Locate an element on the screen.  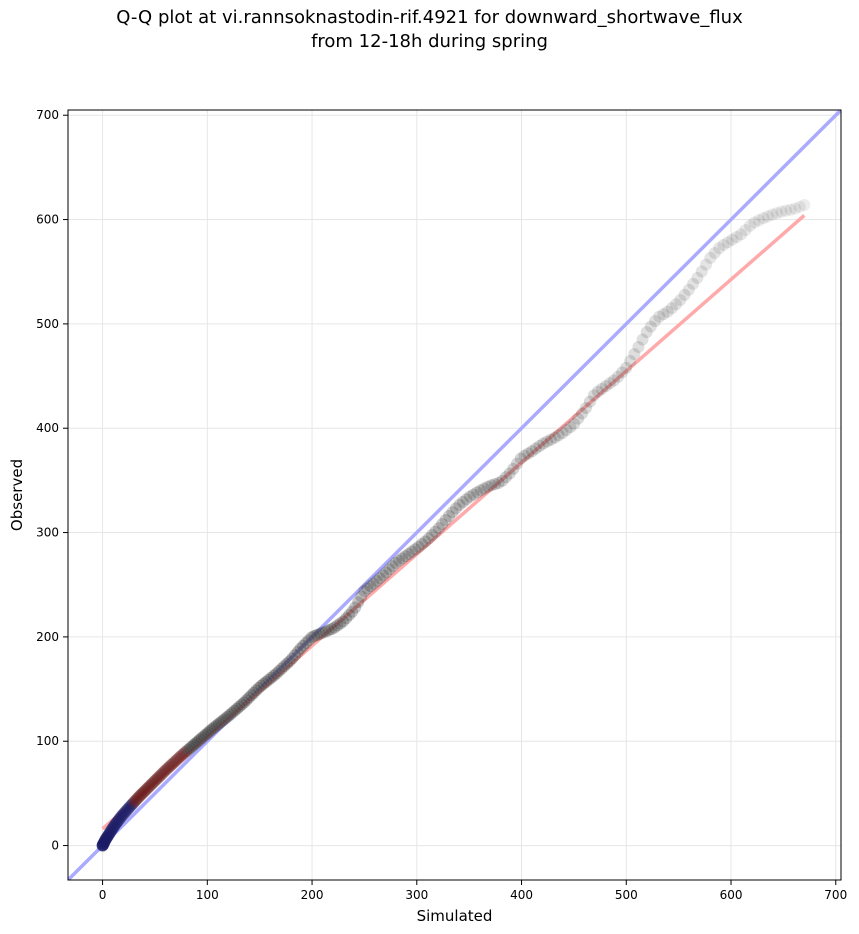
y-tick-label: 0 is located at coordinates (55, 846).